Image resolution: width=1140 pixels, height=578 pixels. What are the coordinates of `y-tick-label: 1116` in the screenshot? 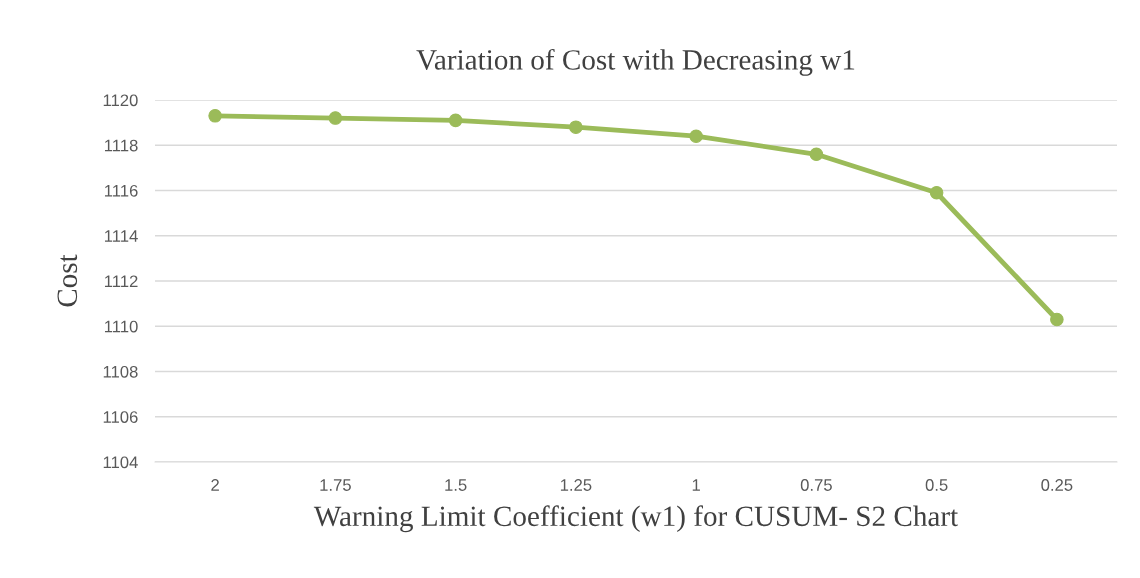 It's located at (121, 190).